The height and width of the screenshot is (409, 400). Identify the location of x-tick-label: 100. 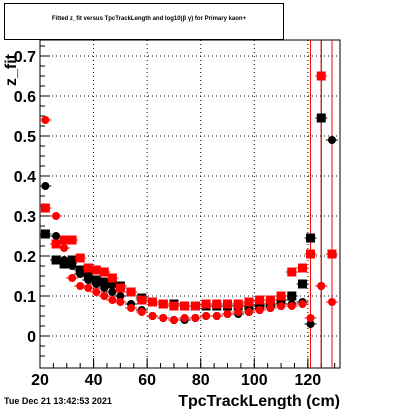
(254, 380).